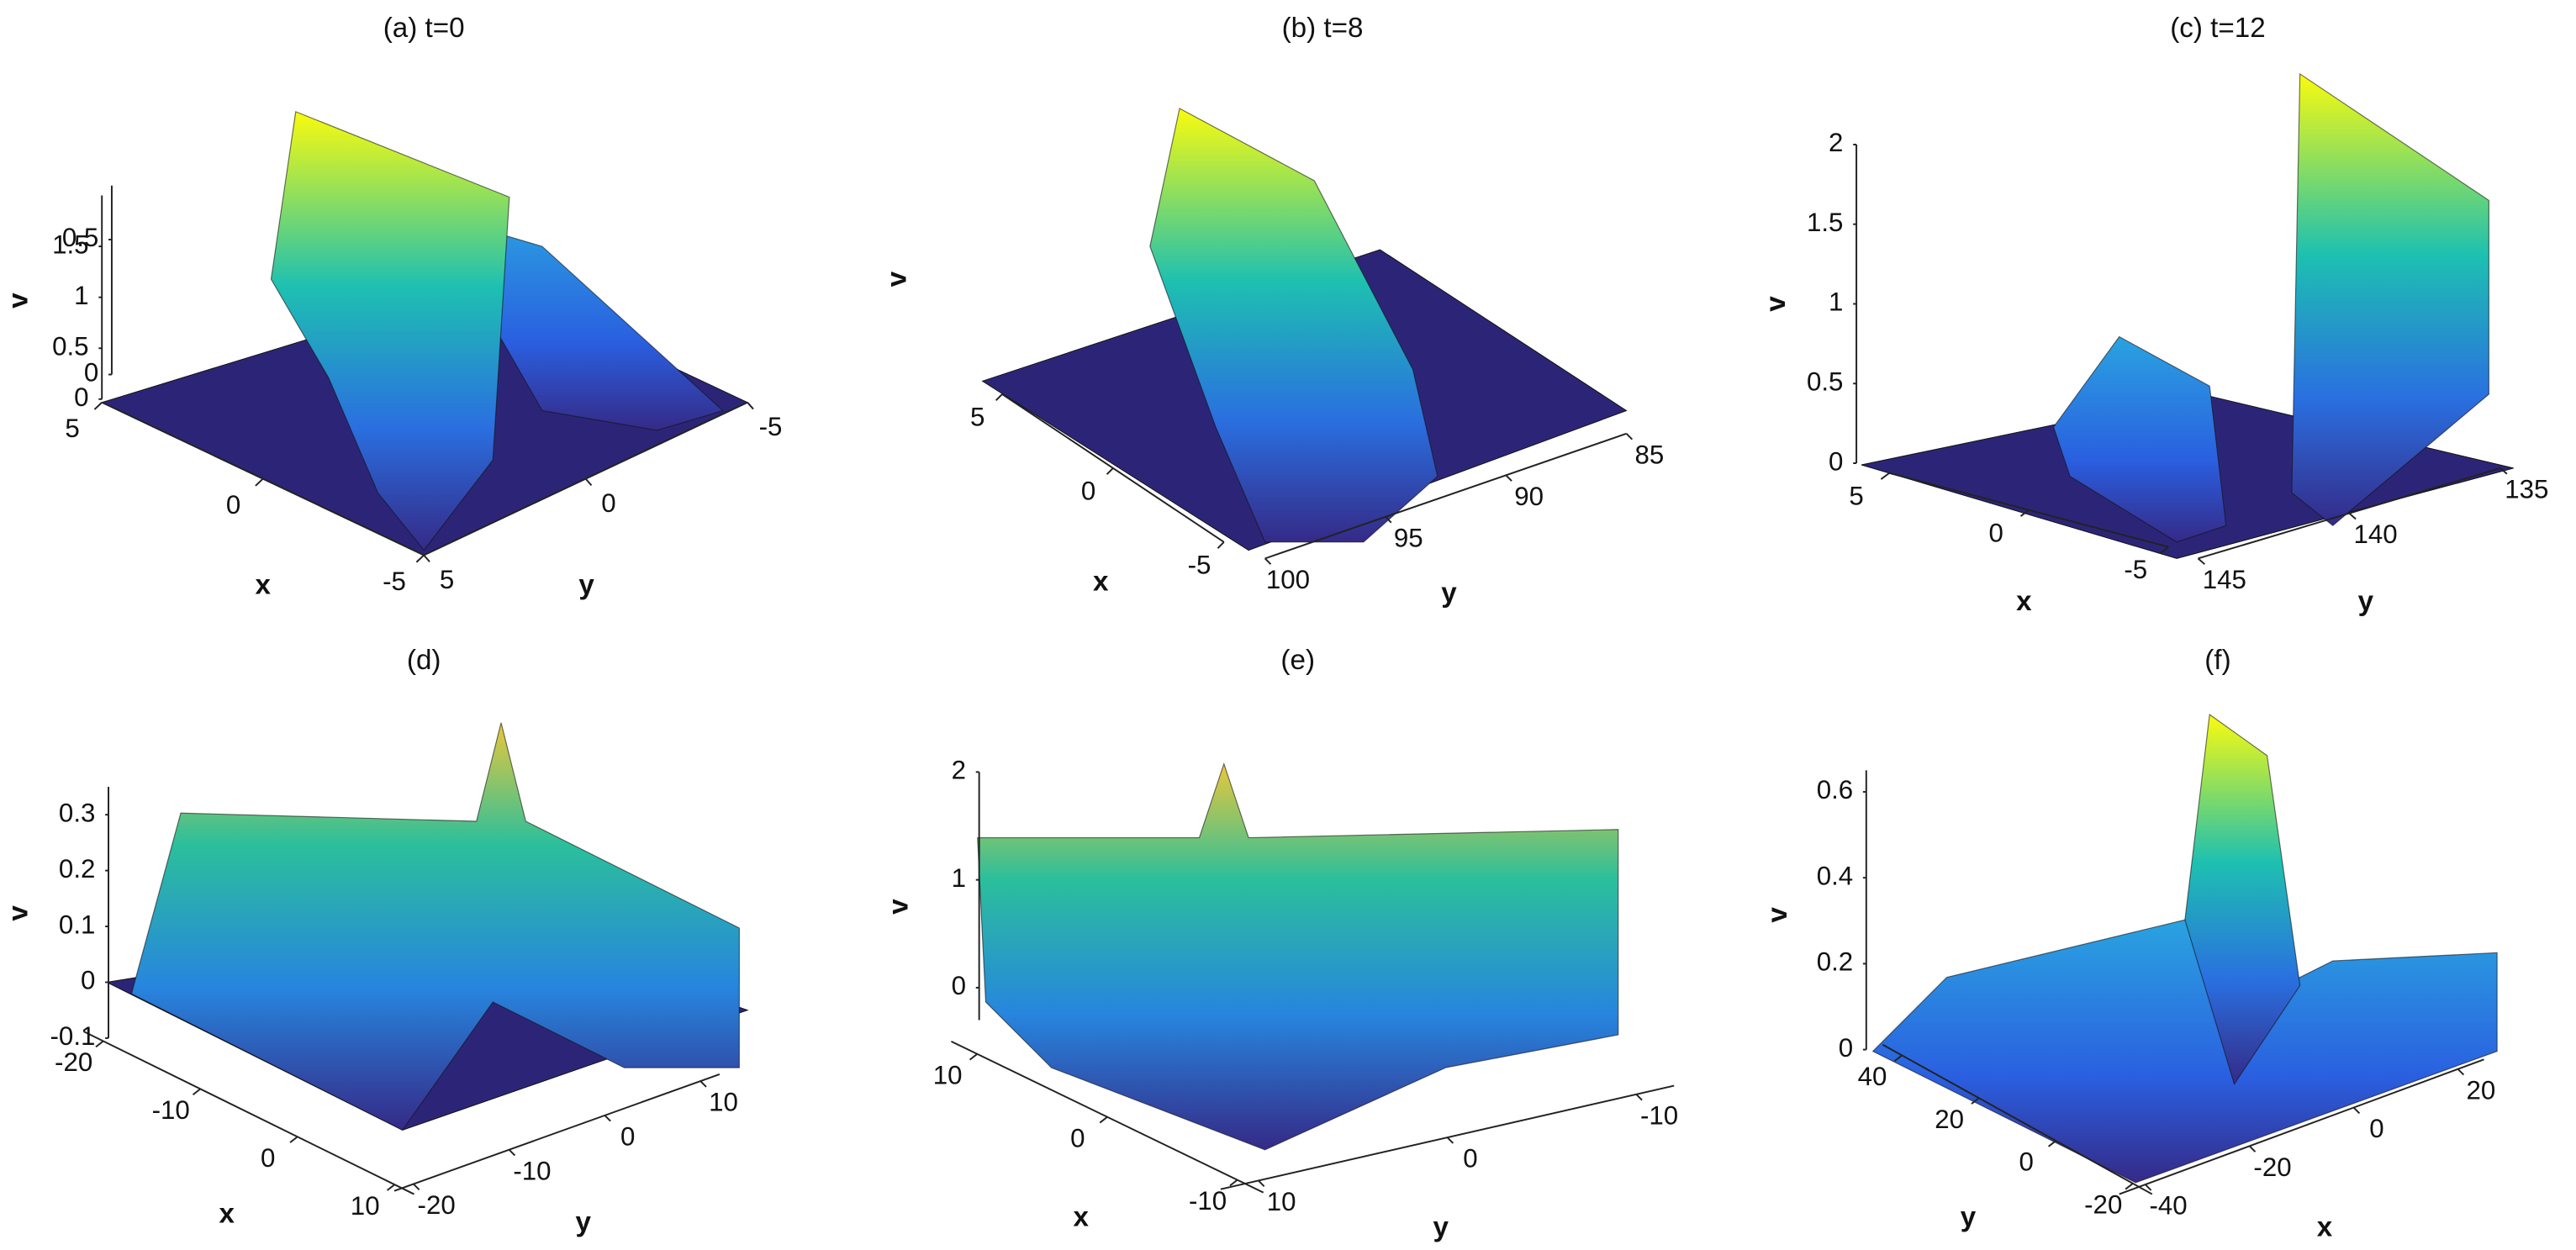 The height and width of the screenshot is (1250, 2576). What do you see at coordinates (2217, 661) in the screenshot?
I see `panel-title: (f)` at bounding box center [2217, 661].